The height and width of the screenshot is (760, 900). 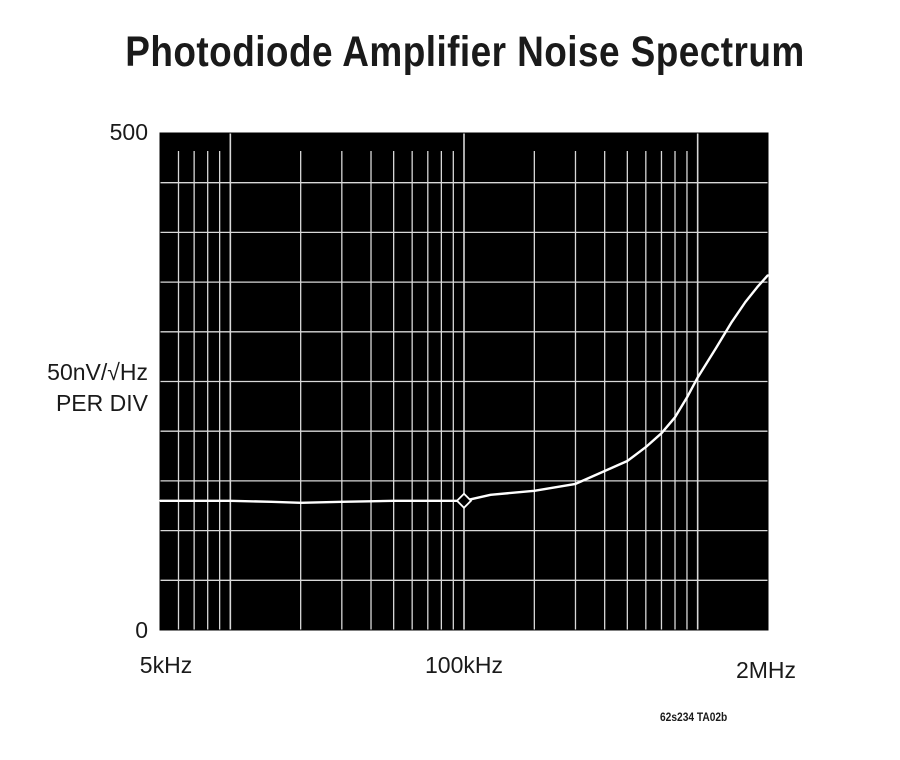 I want to click on x-tick-label-100khz: 100kHz, so click(x=464, y=665).